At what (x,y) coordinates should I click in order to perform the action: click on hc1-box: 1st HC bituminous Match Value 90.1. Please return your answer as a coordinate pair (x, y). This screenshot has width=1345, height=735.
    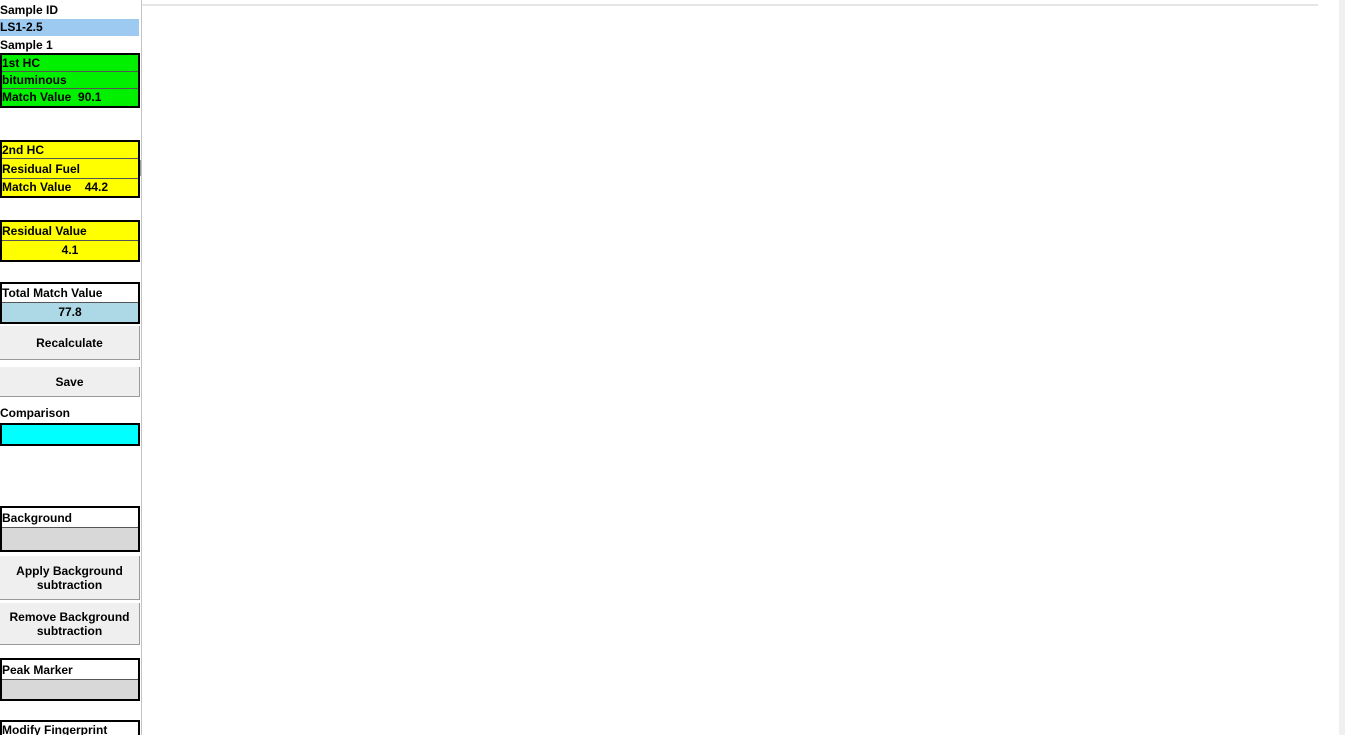
    Looking at the image, I should click on (70, 80).